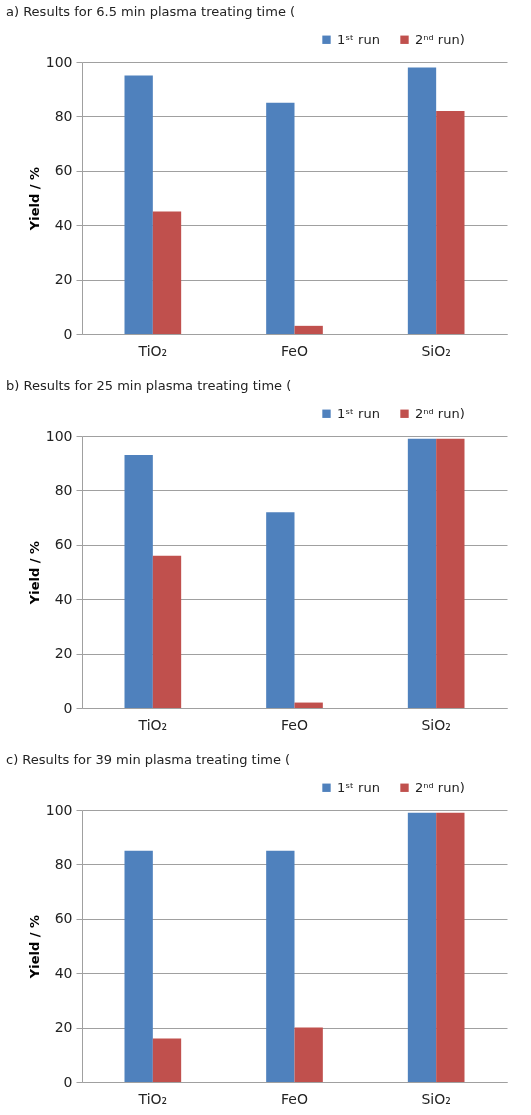 The image size is (531, 1115). I want to click on chart-title: a) Results for 6.5 min plasma treating time (, so click(151, 11).